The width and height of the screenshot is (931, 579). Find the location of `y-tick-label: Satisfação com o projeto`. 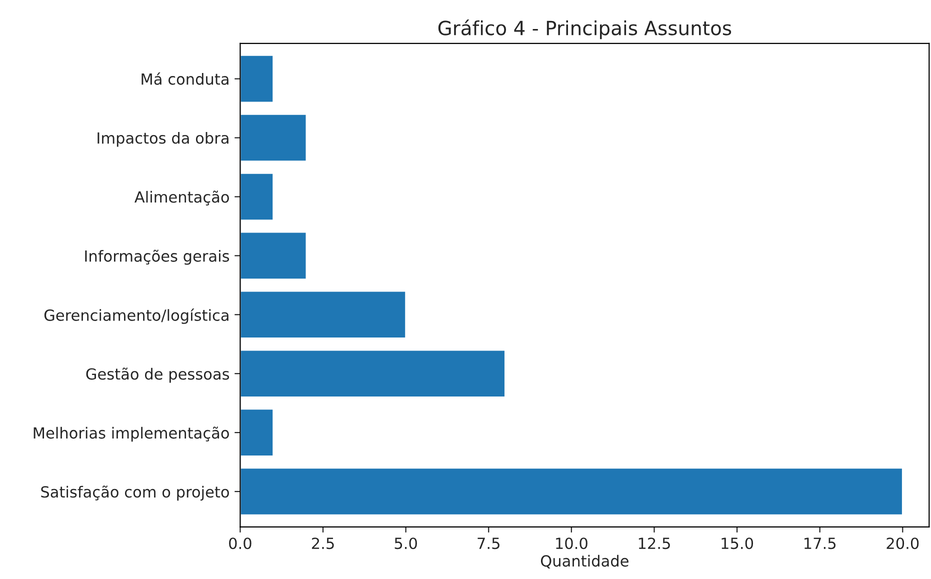

y-tick-label: Satisfação com o projeto is located at coordinates (135, 493).